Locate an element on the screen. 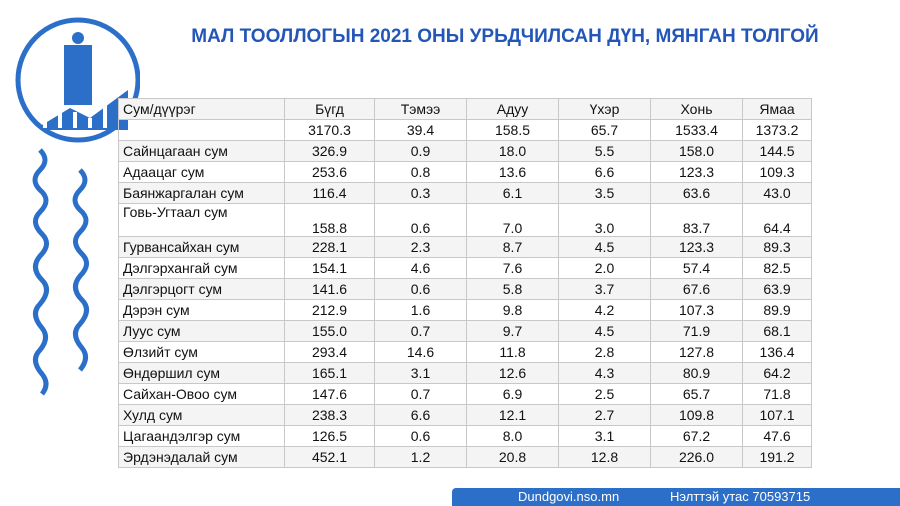 Image resolution: width=900 pixels, height=506 pixels. cell: 4.2 is located at coordinates (604, 310).